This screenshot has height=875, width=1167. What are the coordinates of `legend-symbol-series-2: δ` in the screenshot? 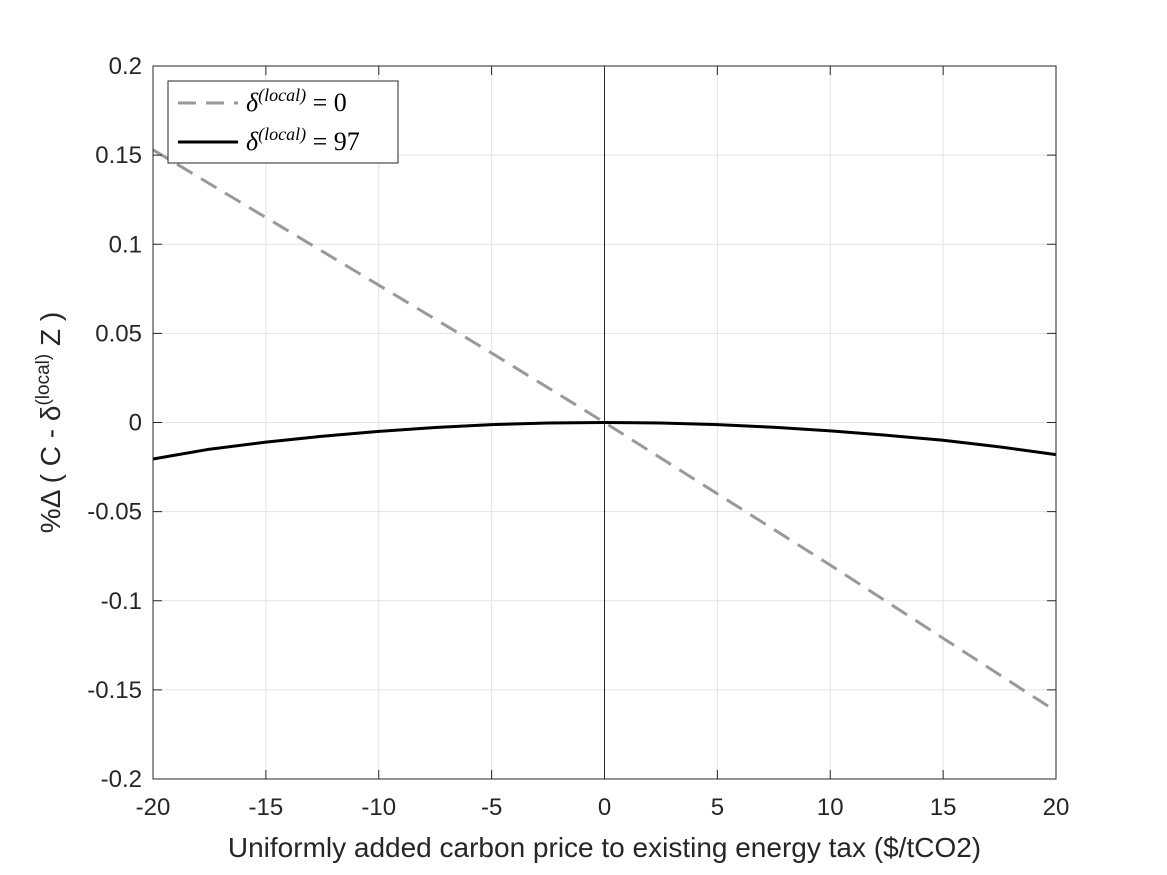 It's located at (252, 141).